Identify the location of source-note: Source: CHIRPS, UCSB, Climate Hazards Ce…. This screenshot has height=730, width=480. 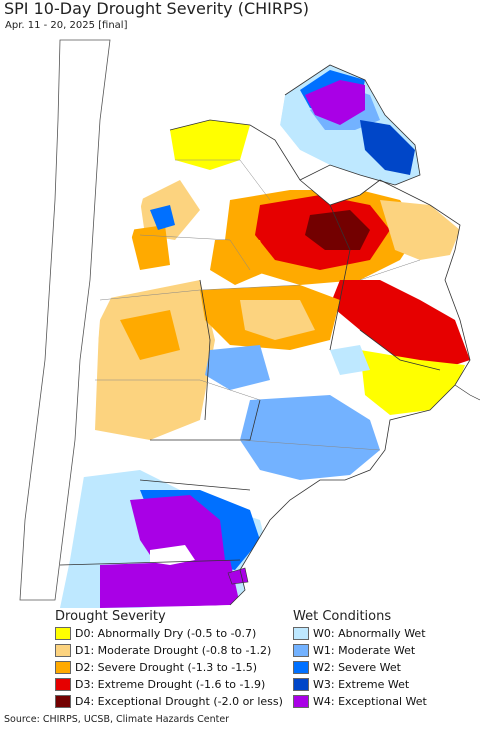
(117, 719).